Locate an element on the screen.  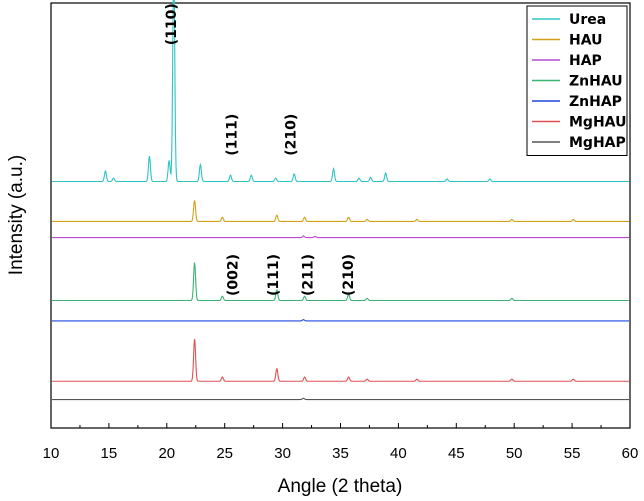
peak-annotation: (211) is located at coordinates (309, 275).